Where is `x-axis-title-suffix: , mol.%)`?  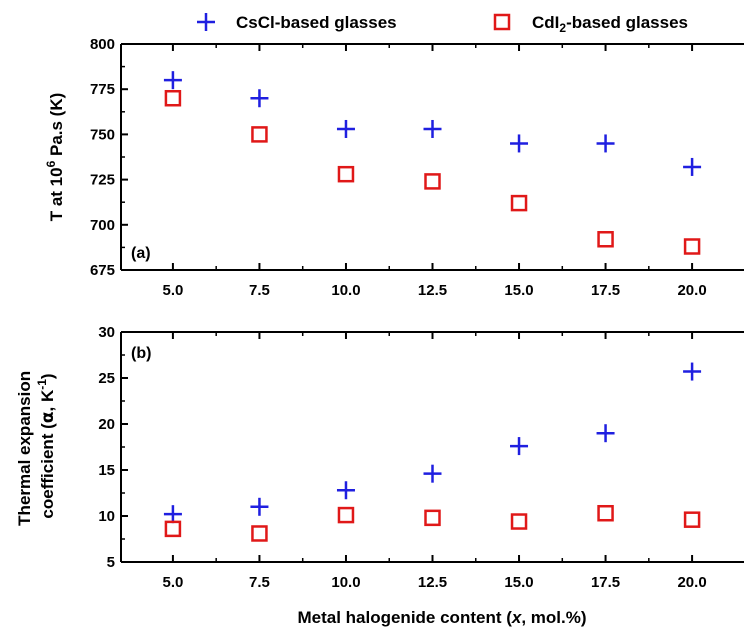
x-axis-title-suffix: , mol.%) is located at coordinates (553, 617).